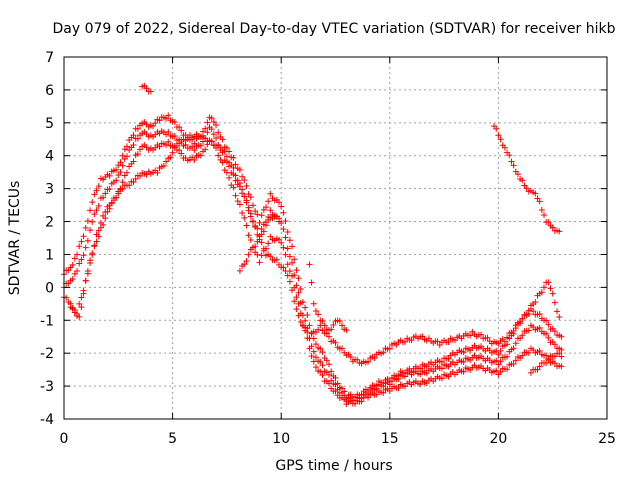 Image resolution: width=640 pixels, height=480 pixels. Describe the element at coordinates (49, 157) in the screenshot. I see `y-tick-label: 4` at that location.